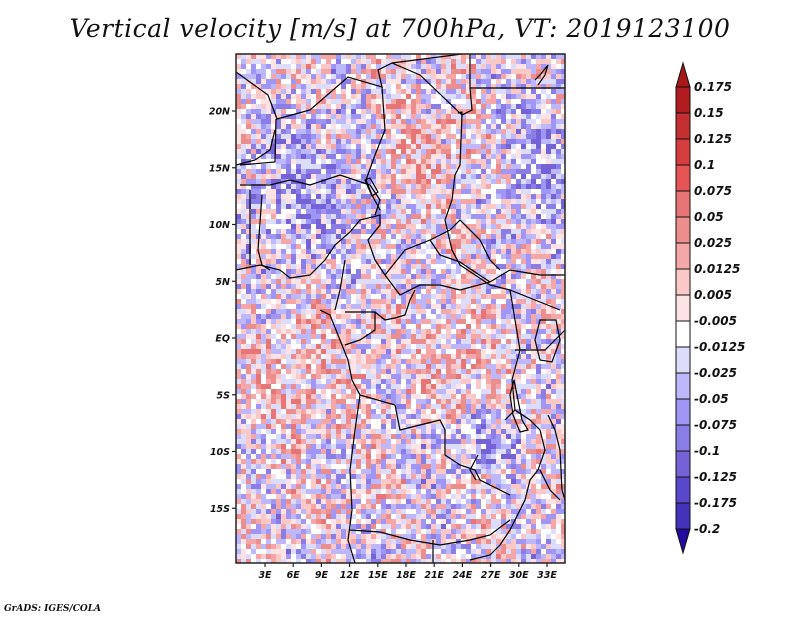 This screenshot has height=618, width=800. I want to click on colorbar-label: 0.15, so click(709, 113).